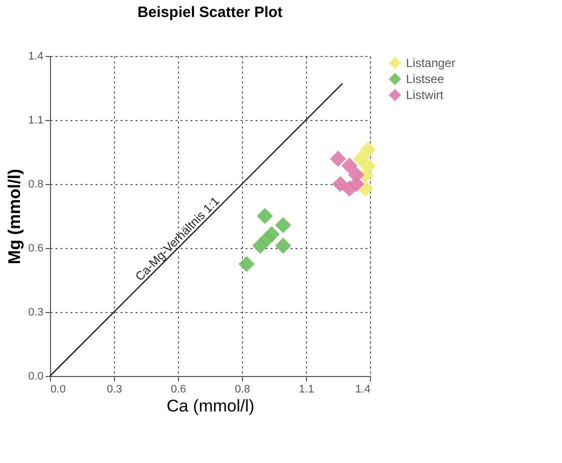 This screenshot has width=562, height=463. What do you see at coordinates (36, 184) in the screenshot?
I see `y-tick-label: 0.8` at bounding box center [36, 184].